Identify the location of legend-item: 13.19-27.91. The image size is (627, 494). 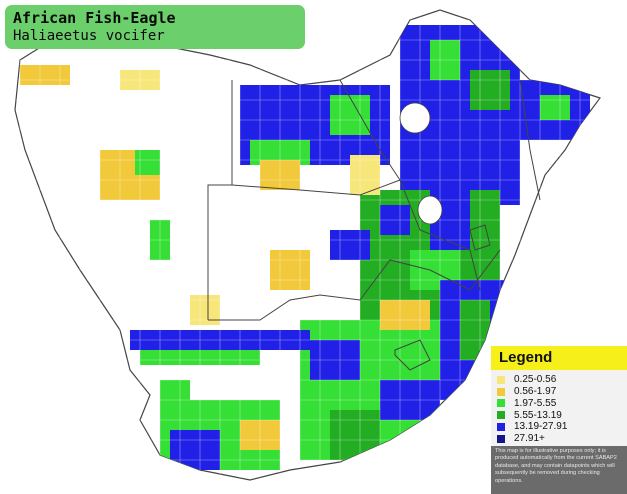
(562, 427).